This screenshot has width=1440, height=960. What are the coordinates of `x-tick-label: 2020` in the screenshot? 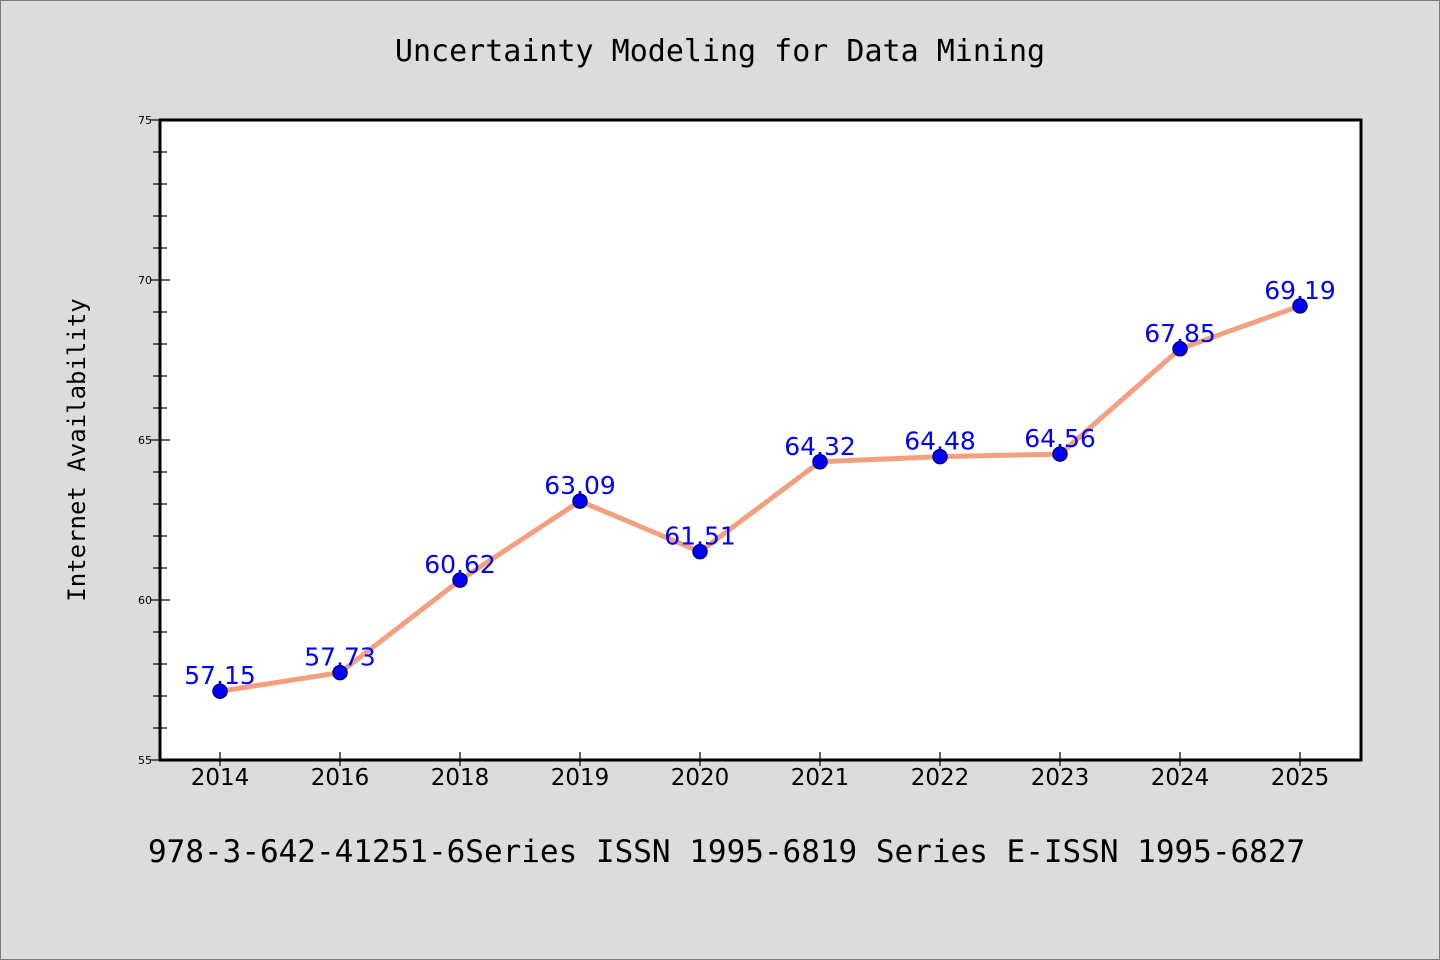 It's located at (700, 778).